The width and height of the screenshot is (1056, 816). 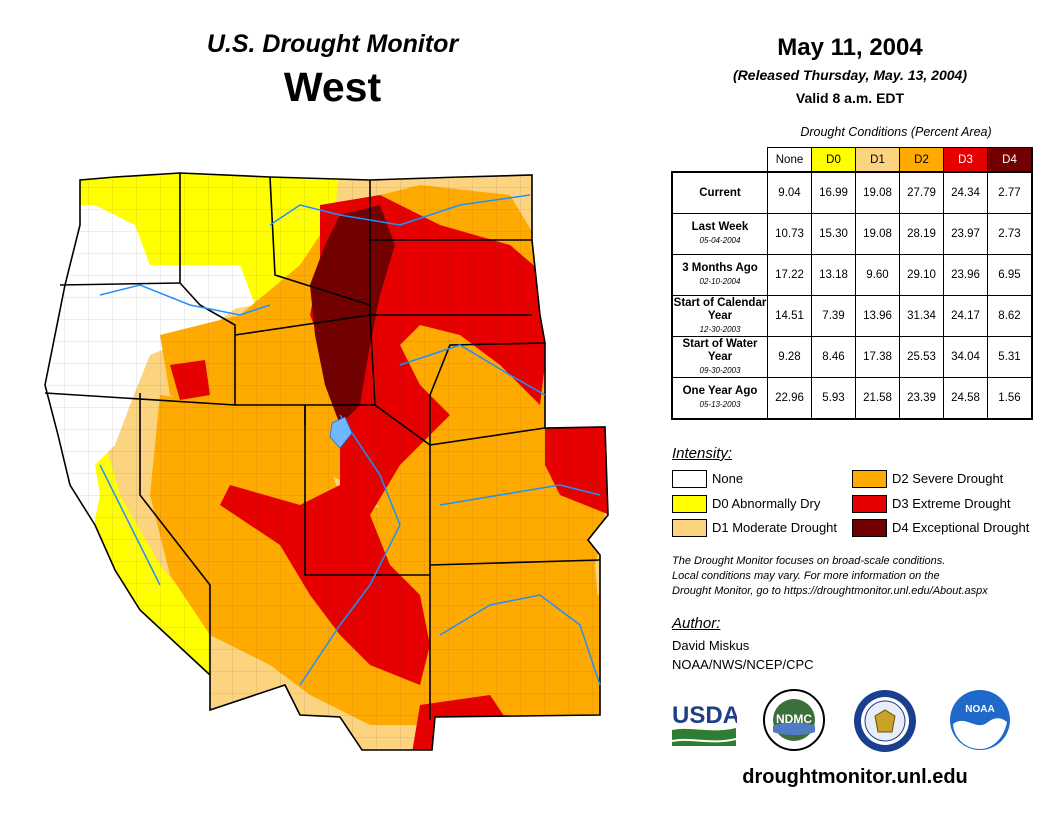 I want to click on table-cell: 13.18, so click(x=833, y=275).